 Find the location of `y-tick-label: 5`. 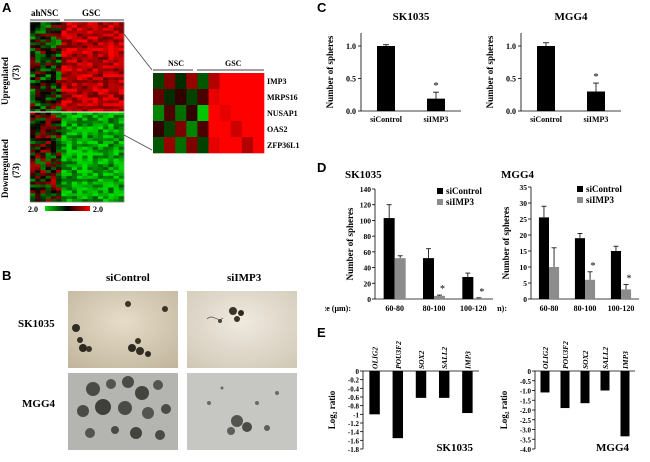

y-tick-label: 5 is located at coordinates (525, 283).